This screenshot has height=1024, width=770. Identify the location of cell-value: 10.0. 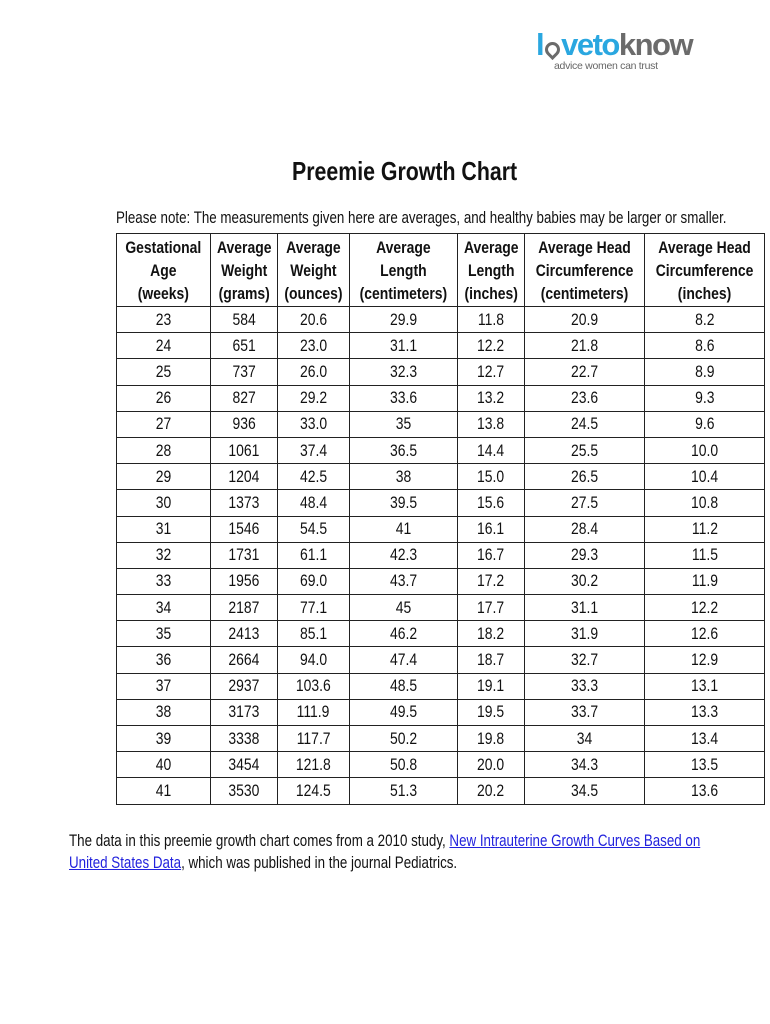
(705, 450).